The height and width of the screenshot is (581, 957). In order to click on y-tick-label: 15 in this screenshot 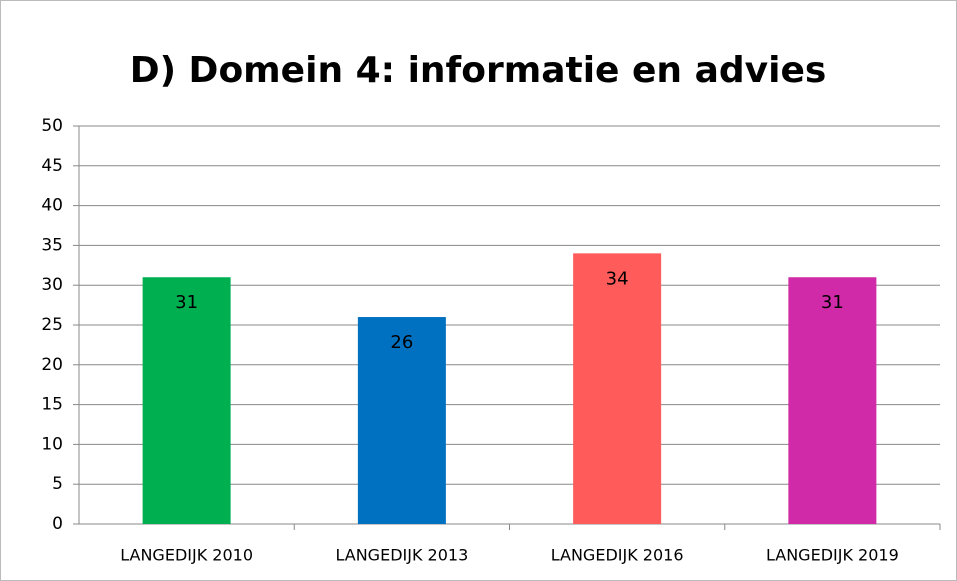, I will do `click(52, 405)`.